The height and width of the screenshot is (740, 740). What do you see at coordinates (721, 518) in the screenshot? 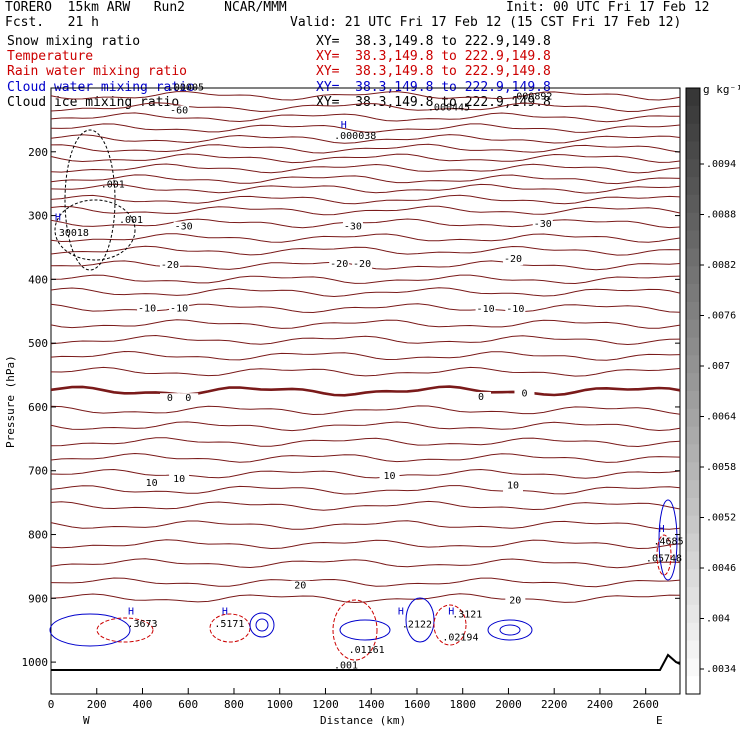
I see `colorbar-tick-label: .0052` at bounding box center [721, 518].